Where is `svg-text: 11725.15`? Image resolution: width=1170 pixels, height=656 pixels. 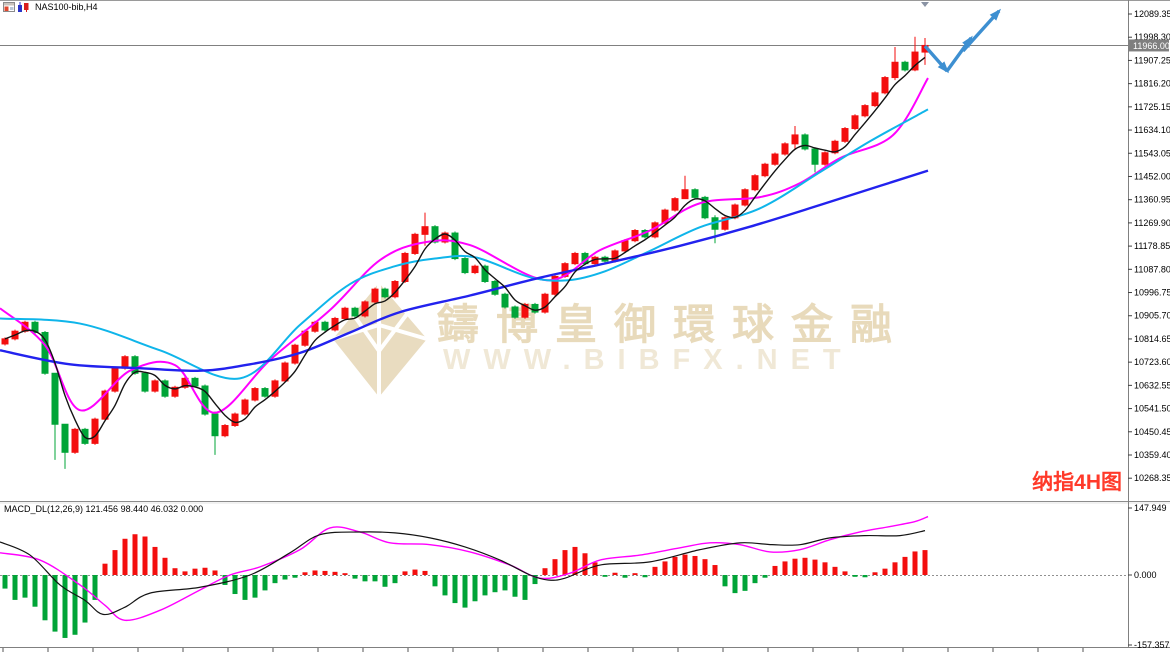 svg-text: 11725.15 is located at coordinates (1152, 107).